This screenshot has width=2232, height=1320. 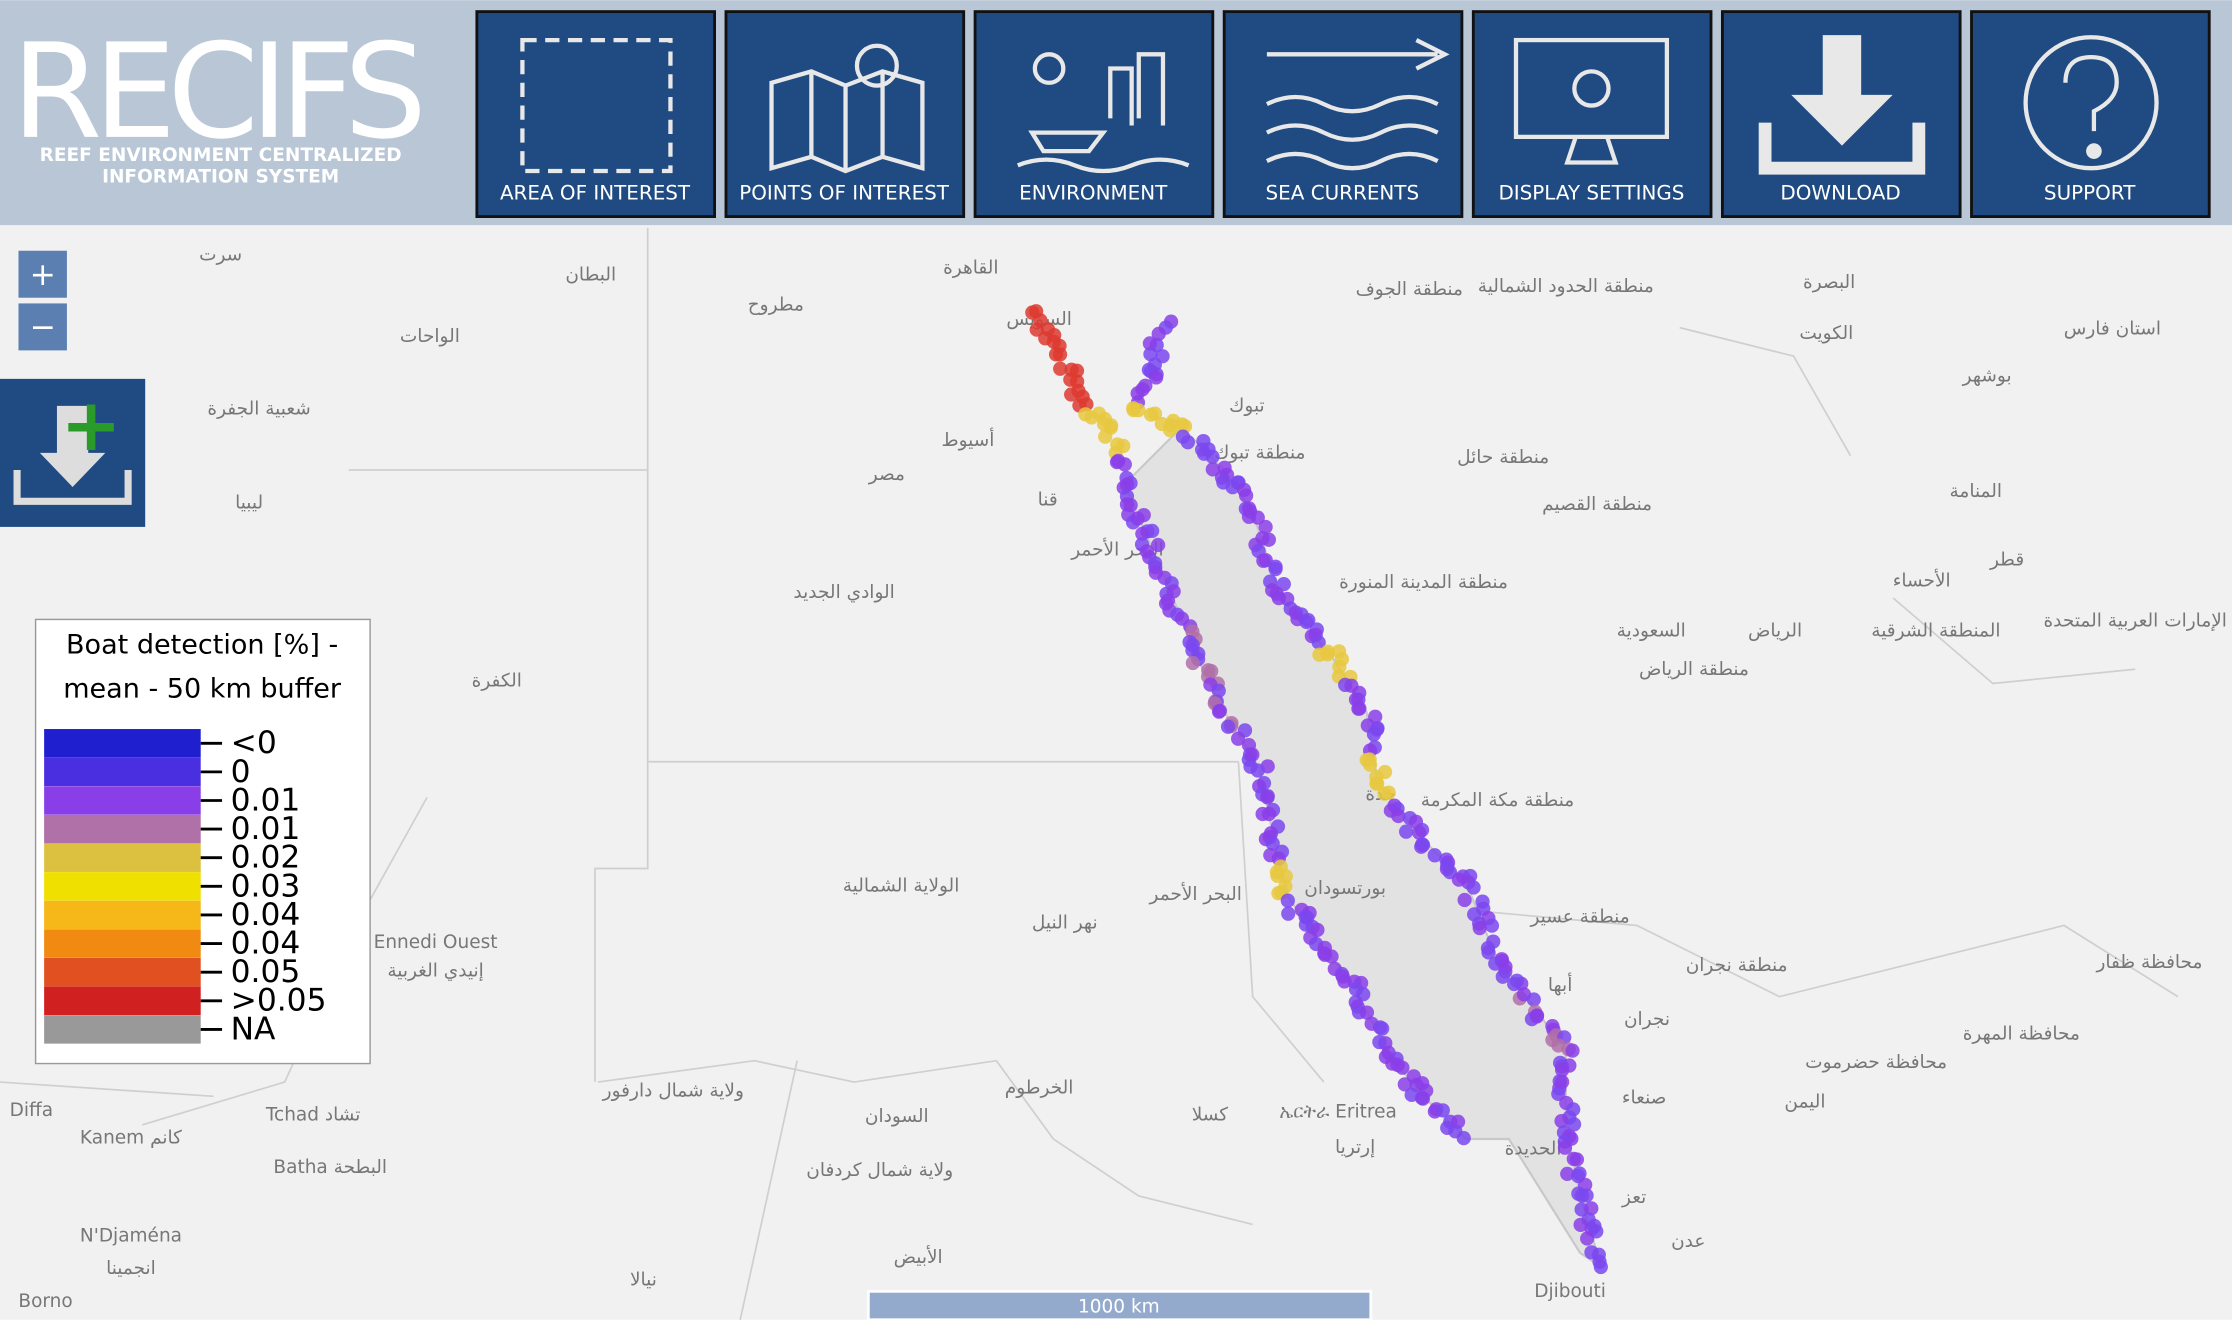 I want to click on map-label: البحر الأحمر, so click(x=1195, y=893).